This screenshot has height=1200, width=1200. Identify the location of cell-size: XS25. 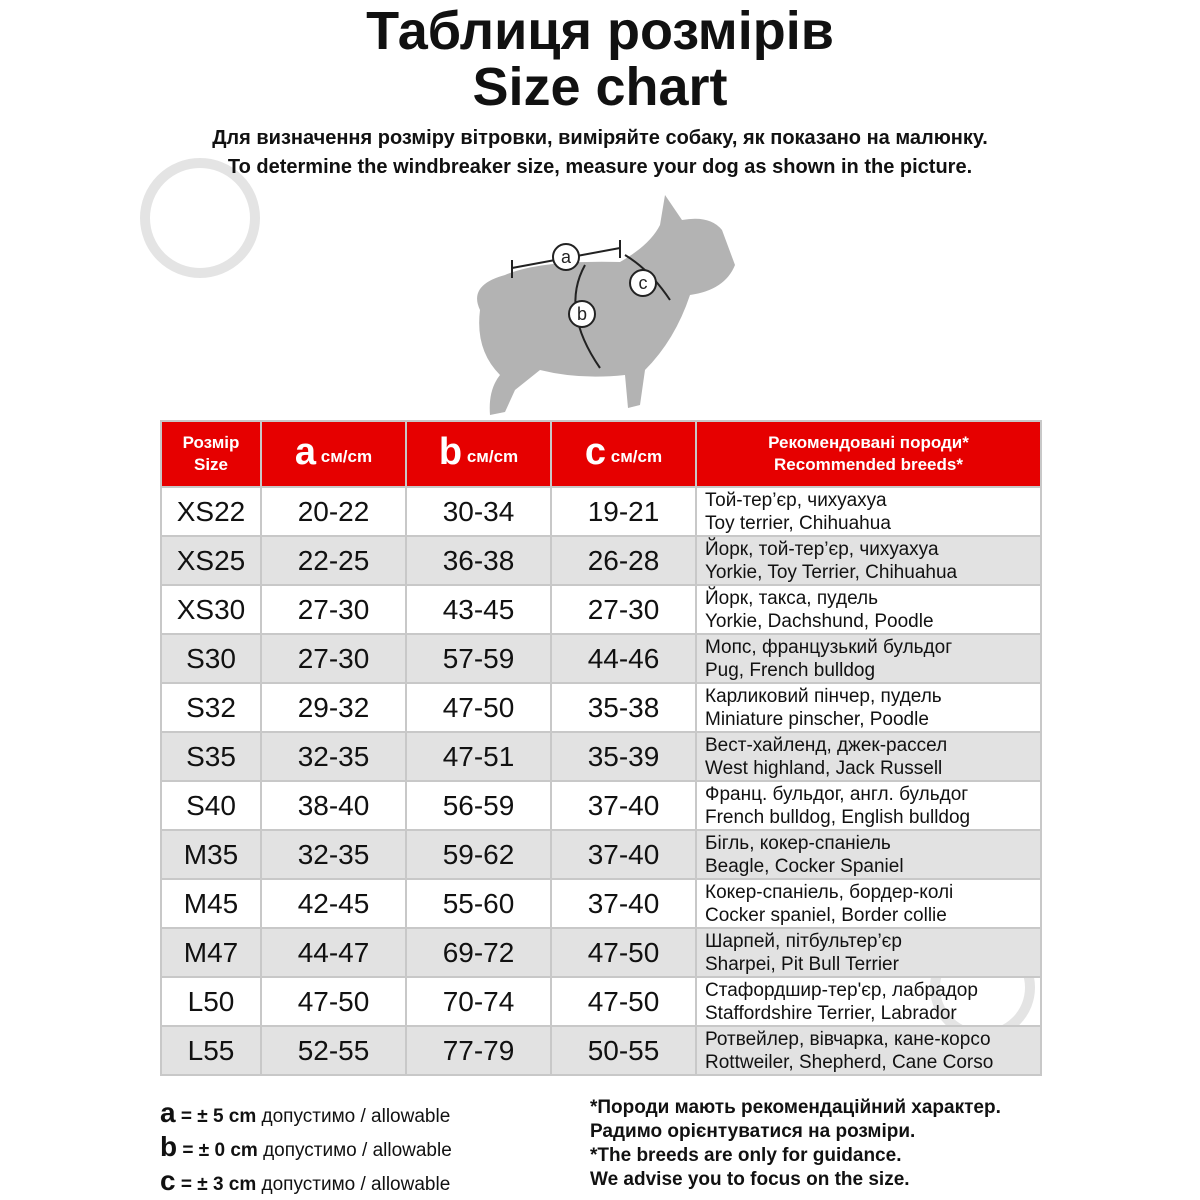
(211, 560).